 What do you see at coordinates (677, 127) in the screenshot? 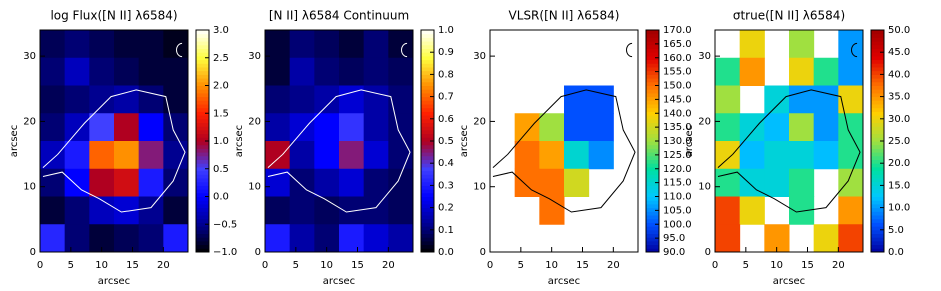
I see `colorbar-tick-label: 135.0` at bounding box center [677, 127].